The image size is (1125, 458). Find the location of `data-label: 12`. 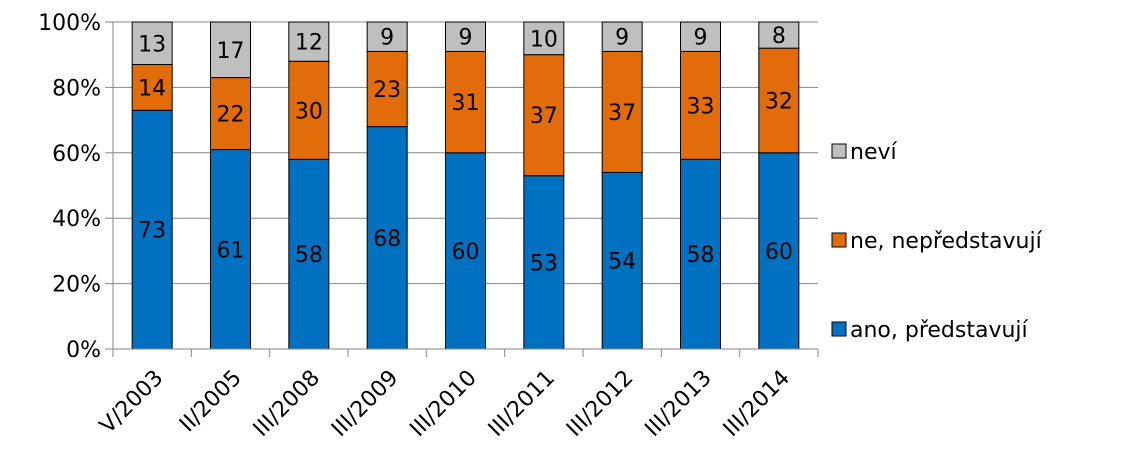

data-label: 12 is located at coordinates (309, 43).